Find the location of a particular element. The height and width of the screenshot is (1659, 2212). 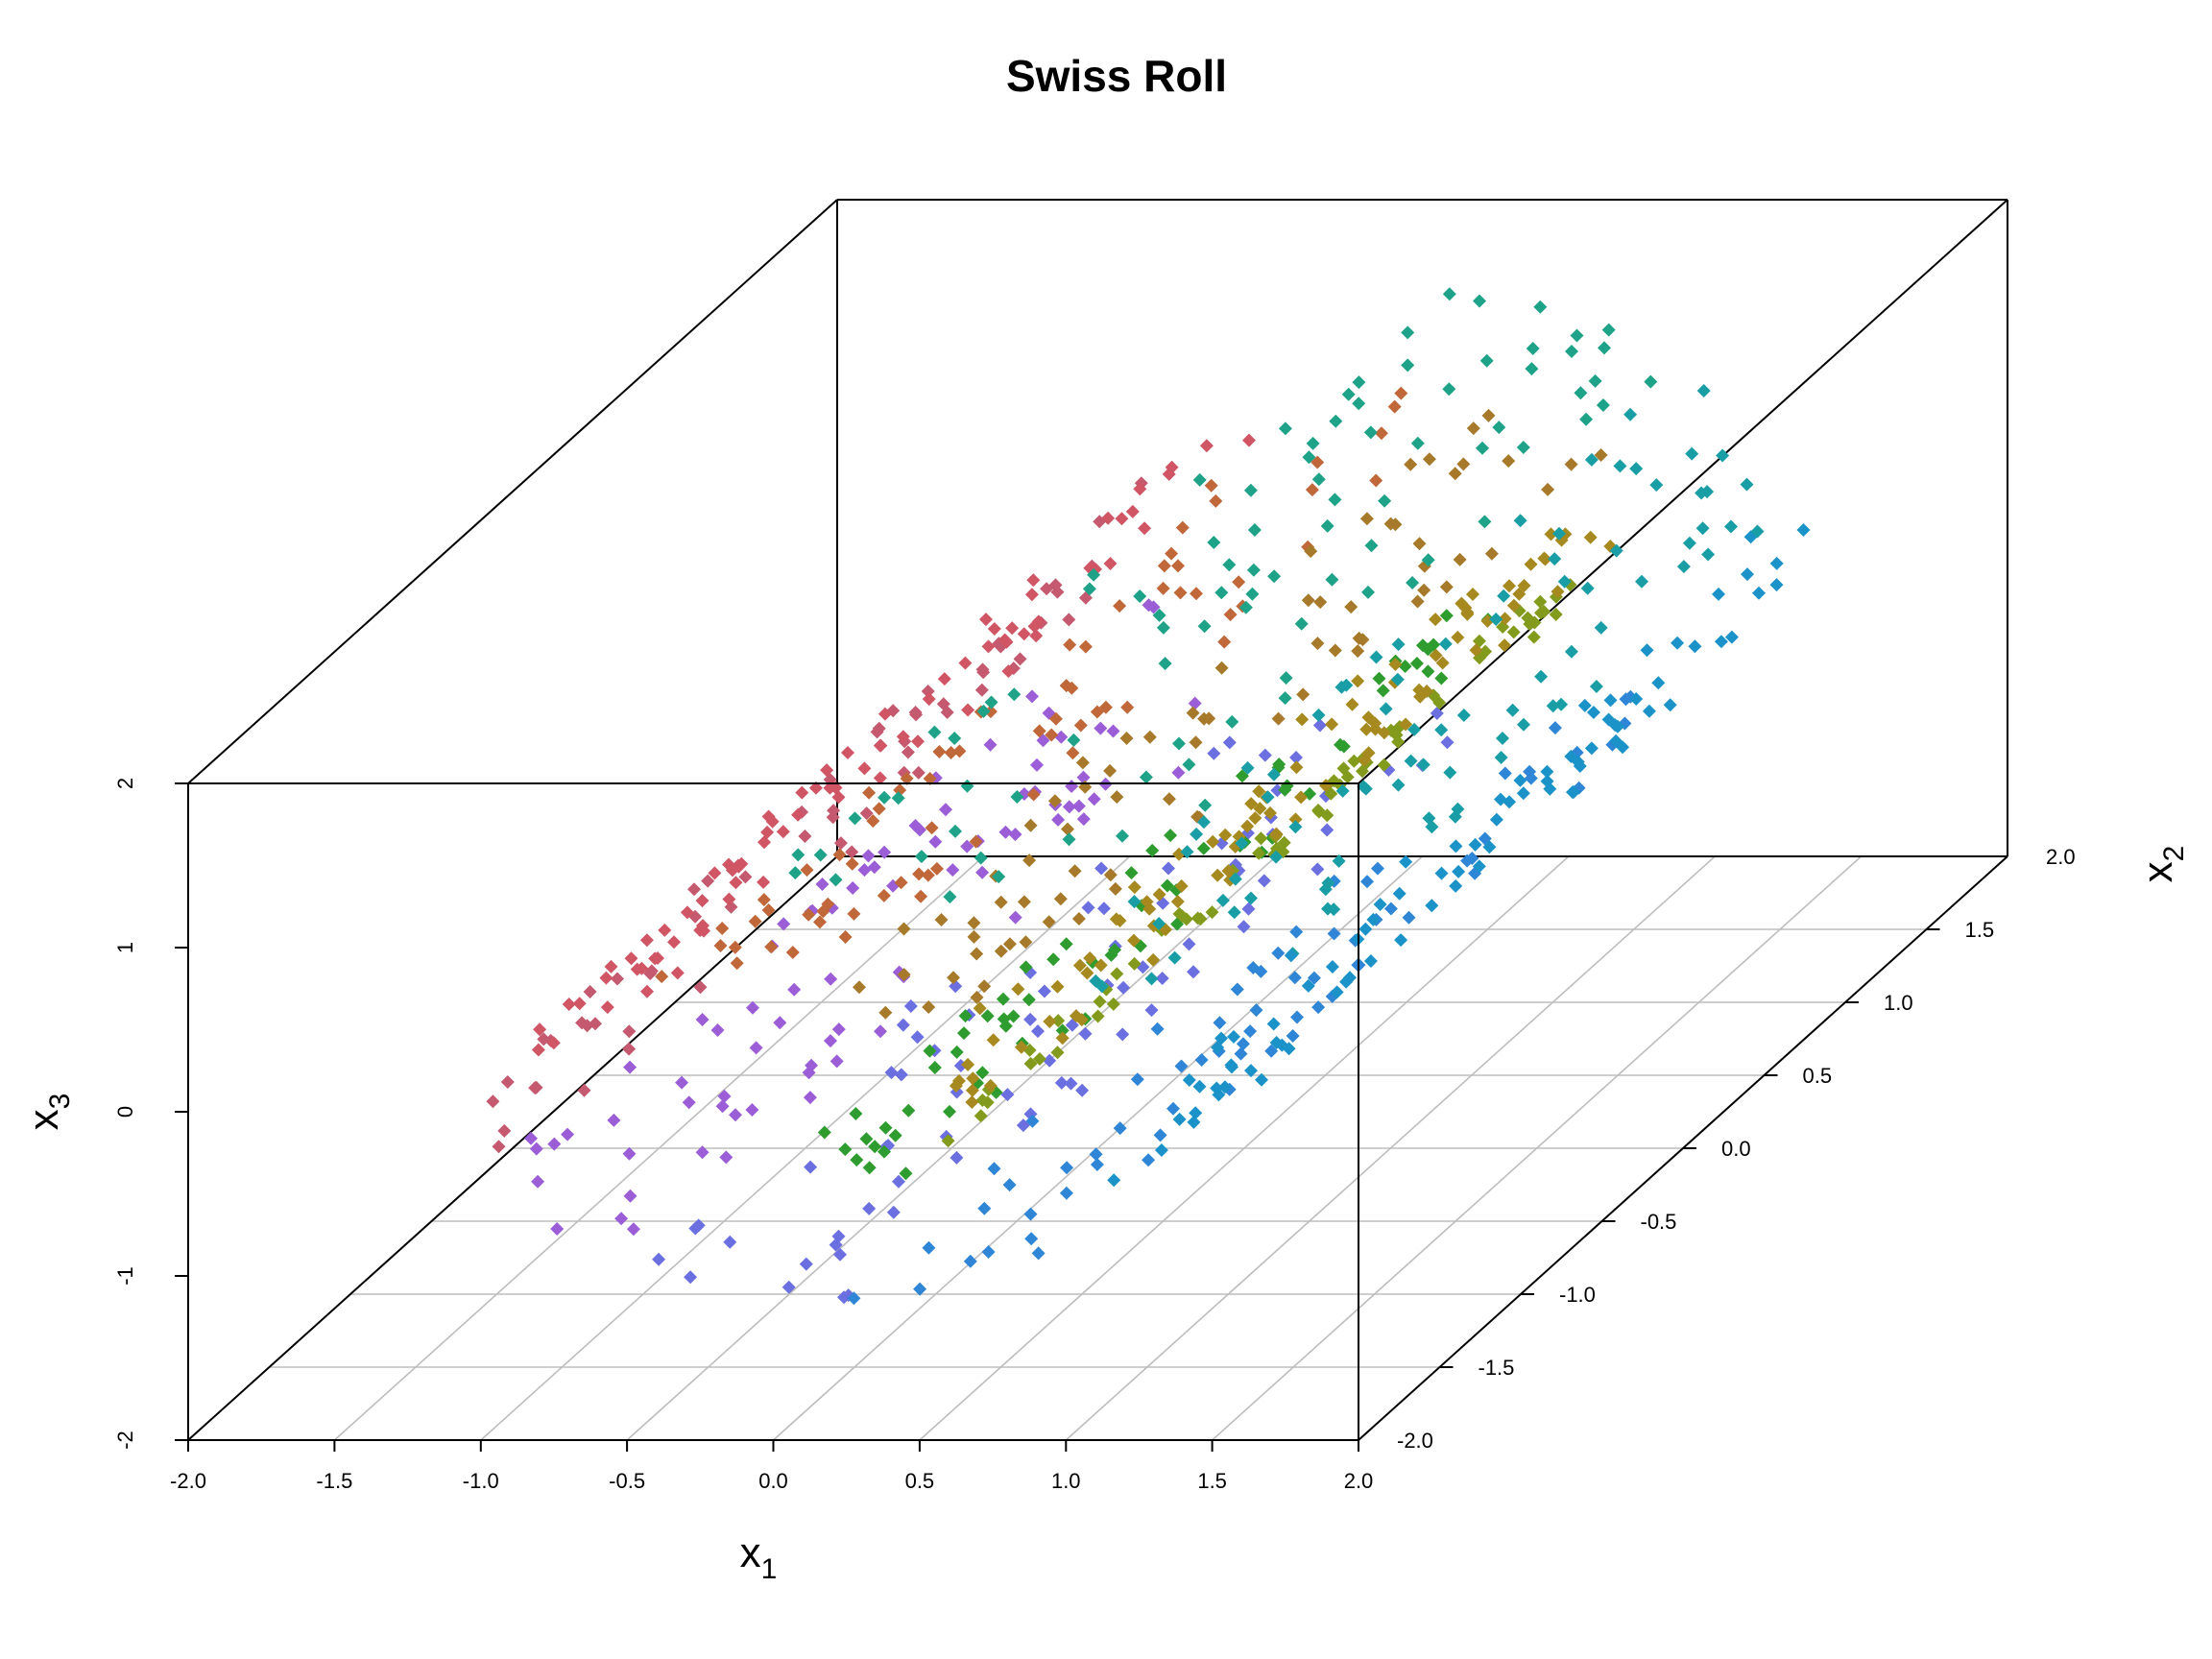

x3-tick-label: 2 is located at coordinates (125, 783).